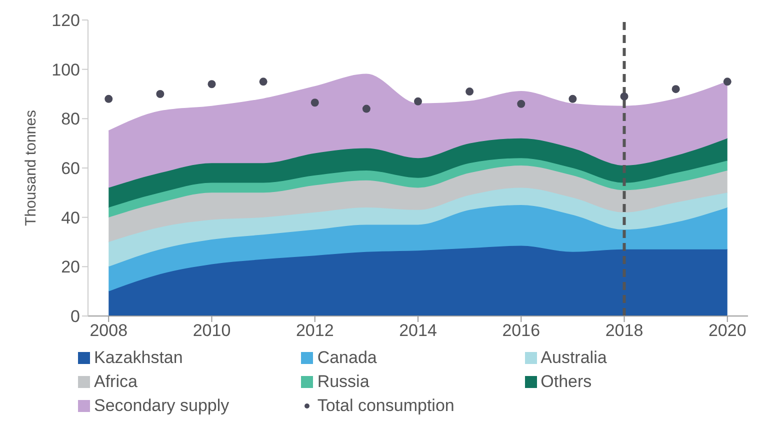 The width and height of the screenshot is (774, 424). Describe the element at coordinates (347, 358) in the screenshot. I see `legend-label: Canada` at that location.